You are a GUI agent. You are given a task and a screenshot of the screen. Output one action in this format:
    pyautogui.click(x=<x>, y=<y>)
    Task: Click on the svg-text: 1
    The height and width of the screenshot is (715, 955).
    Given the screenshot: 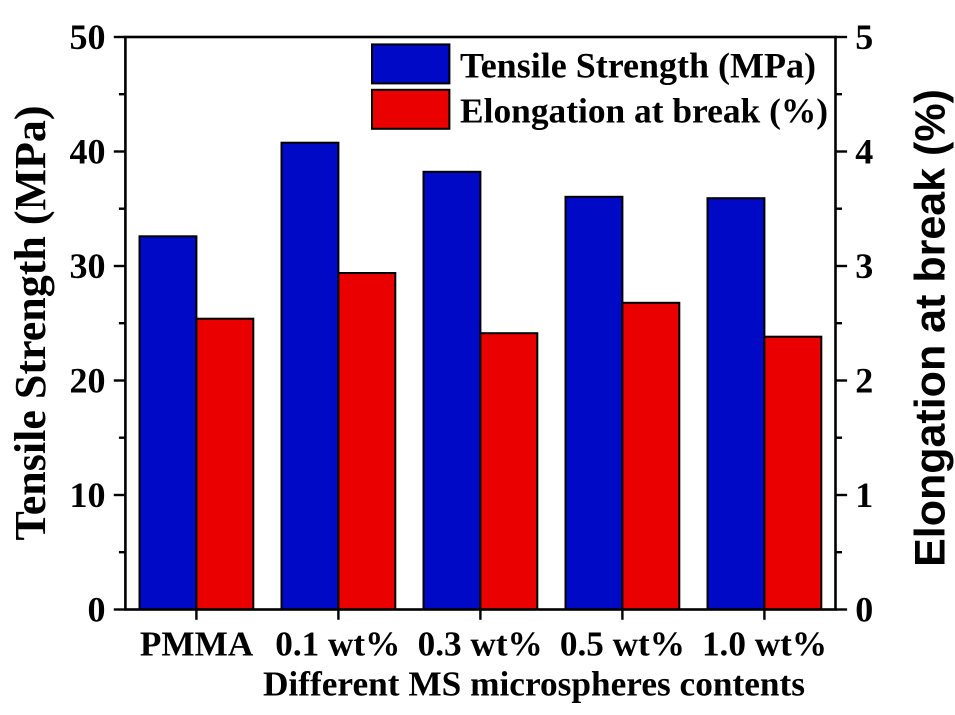 What is the action you would take?
    pyautogui.click(x=864, y=495)
    